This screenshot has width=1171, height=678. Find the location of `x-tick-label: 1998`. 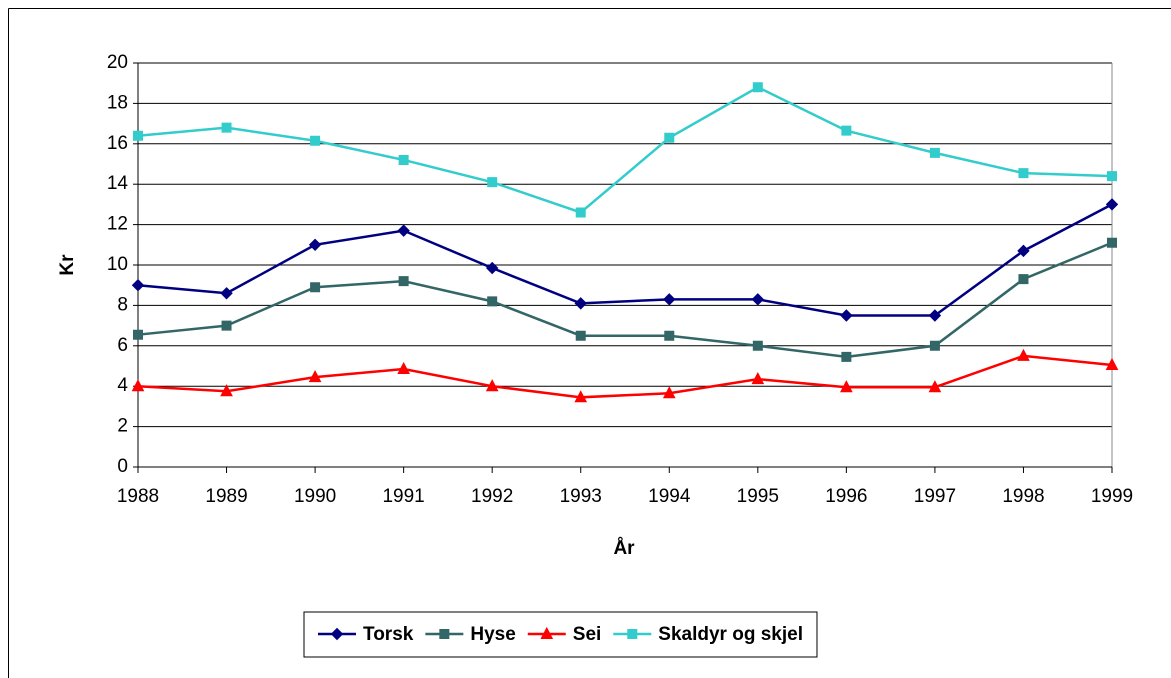

x-tick-label: 1998 is located at coordinates (1023, 496).